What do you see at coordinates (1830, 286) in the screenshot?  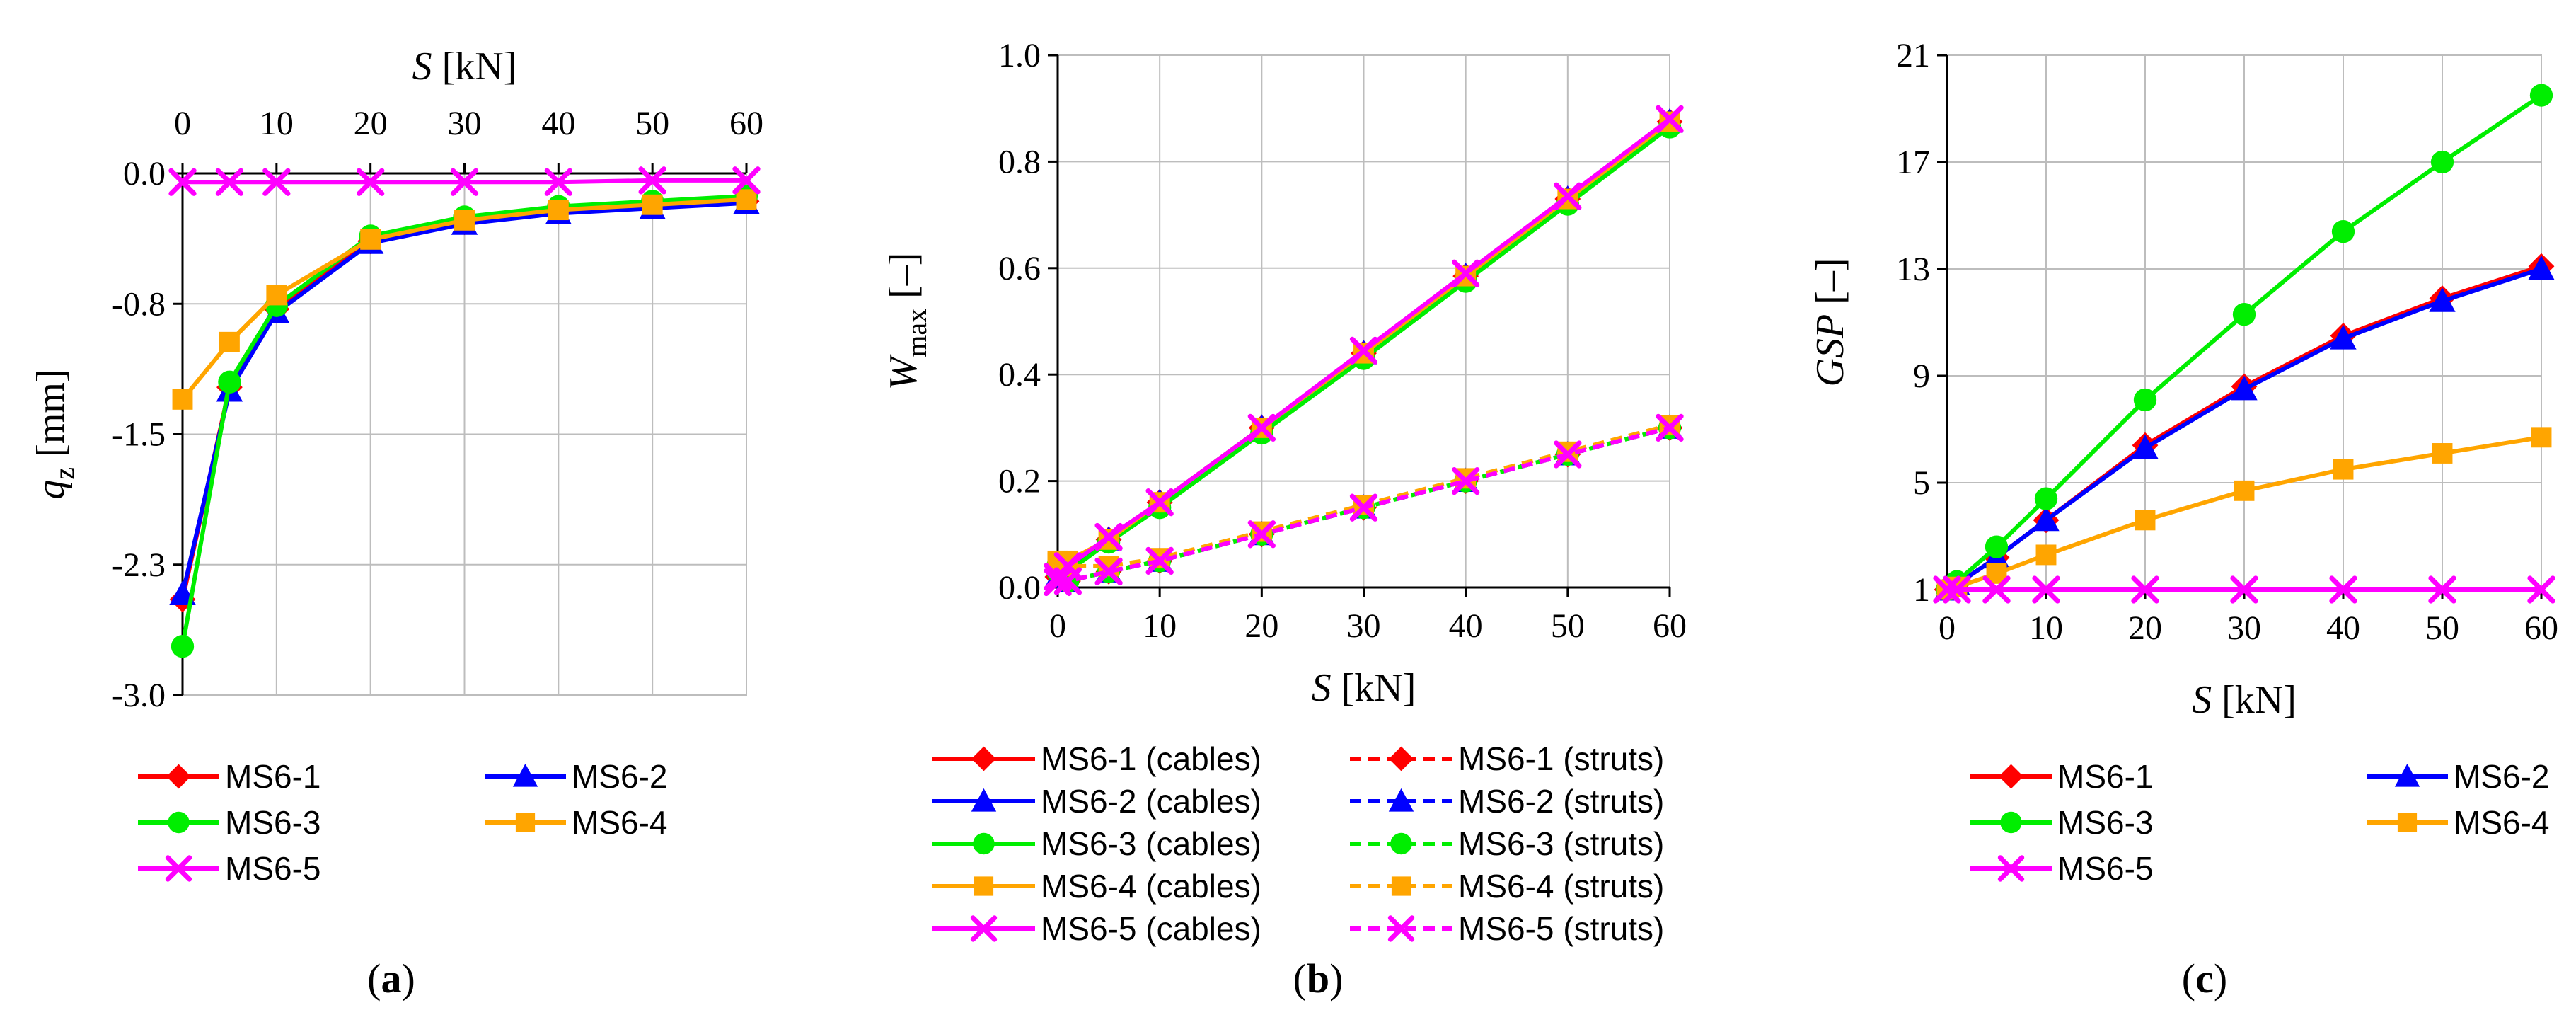 I see `y-axis-title-unit: [–]` at bounding box center [1830, 286].